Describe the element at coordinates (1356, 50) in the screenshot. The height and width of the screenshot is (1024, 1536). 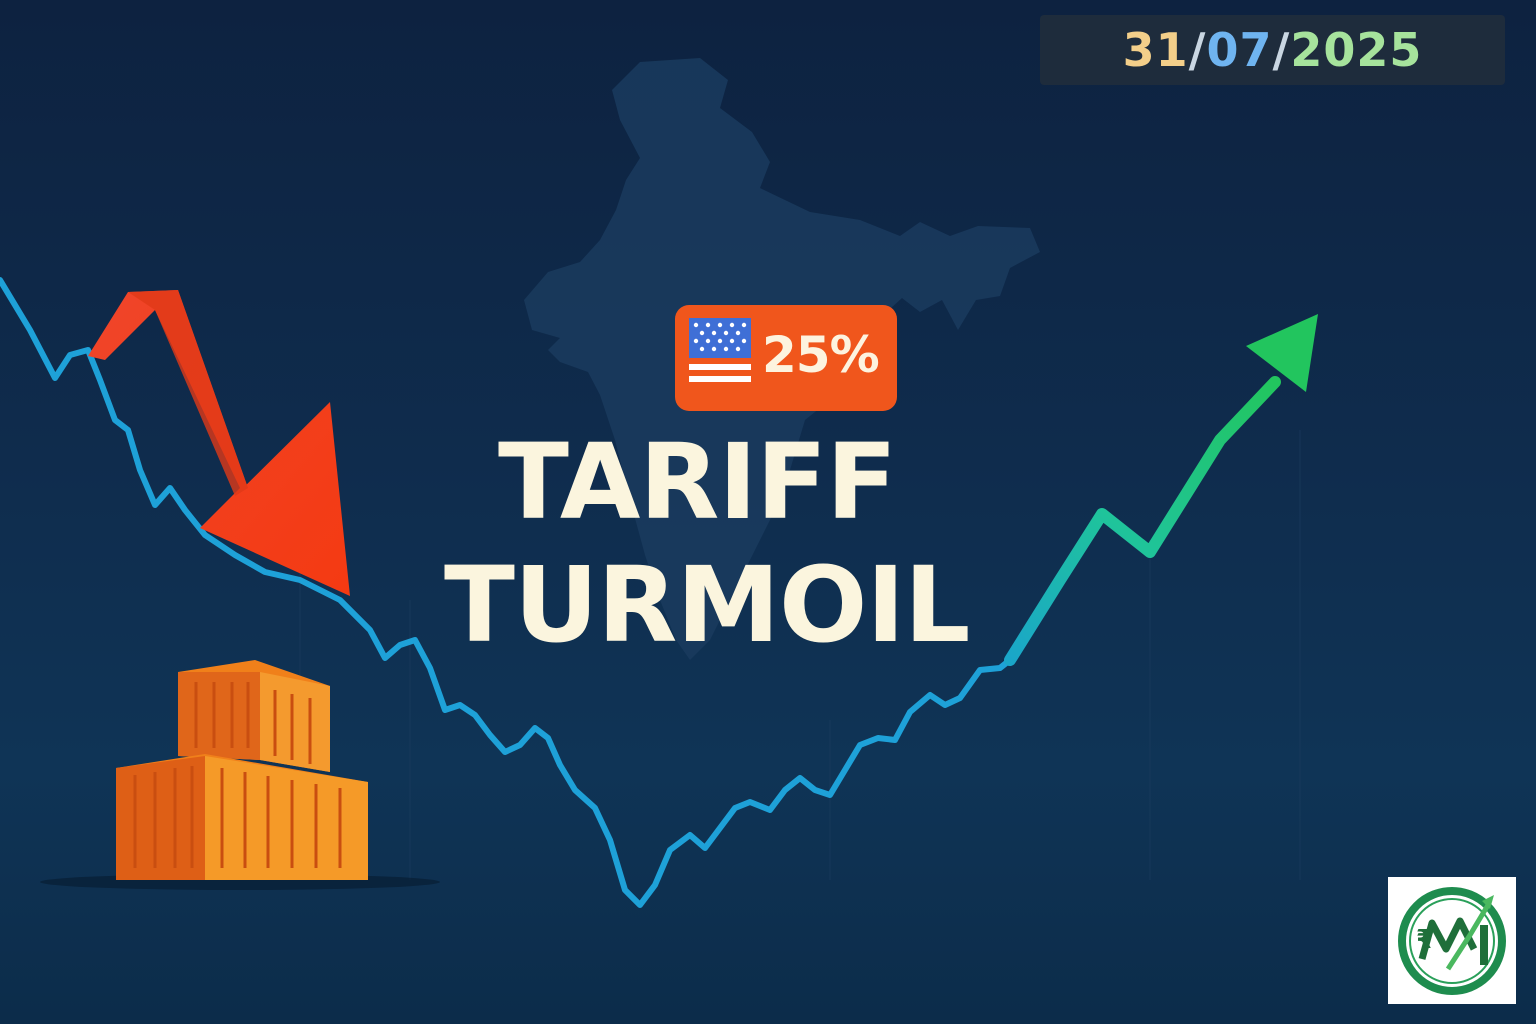
I see `date-year: 2025` at that location.